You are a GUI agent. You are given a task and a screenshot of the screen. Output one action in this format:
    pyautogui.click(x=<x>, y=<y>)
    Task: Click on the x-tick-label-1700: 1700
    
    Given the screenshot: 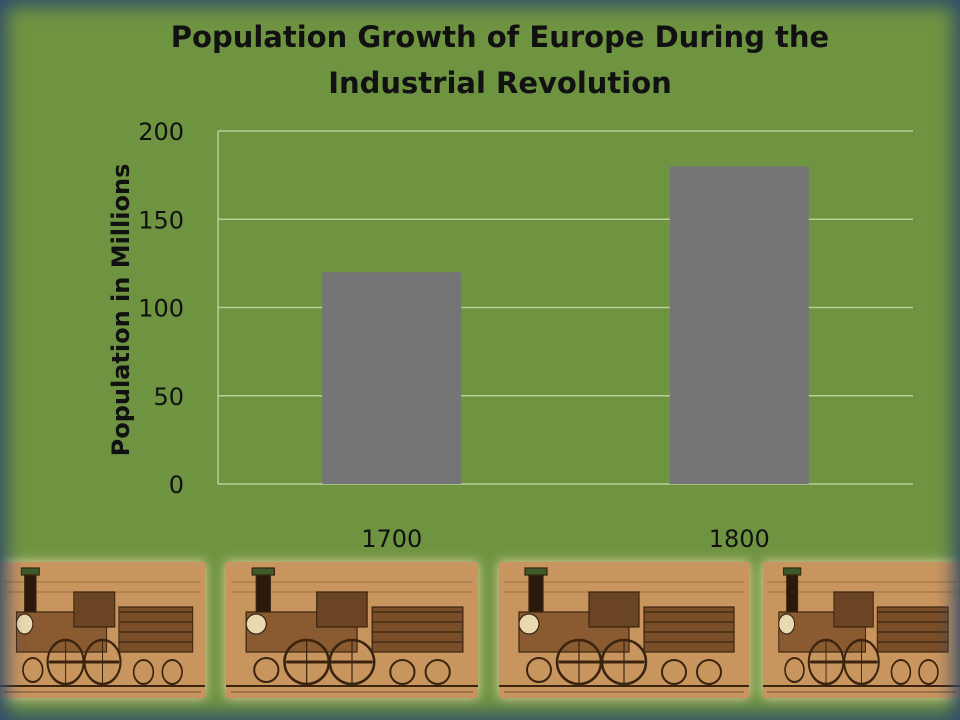 What is the action you would take?
    pyautogui.click(x=391, y=539)
    